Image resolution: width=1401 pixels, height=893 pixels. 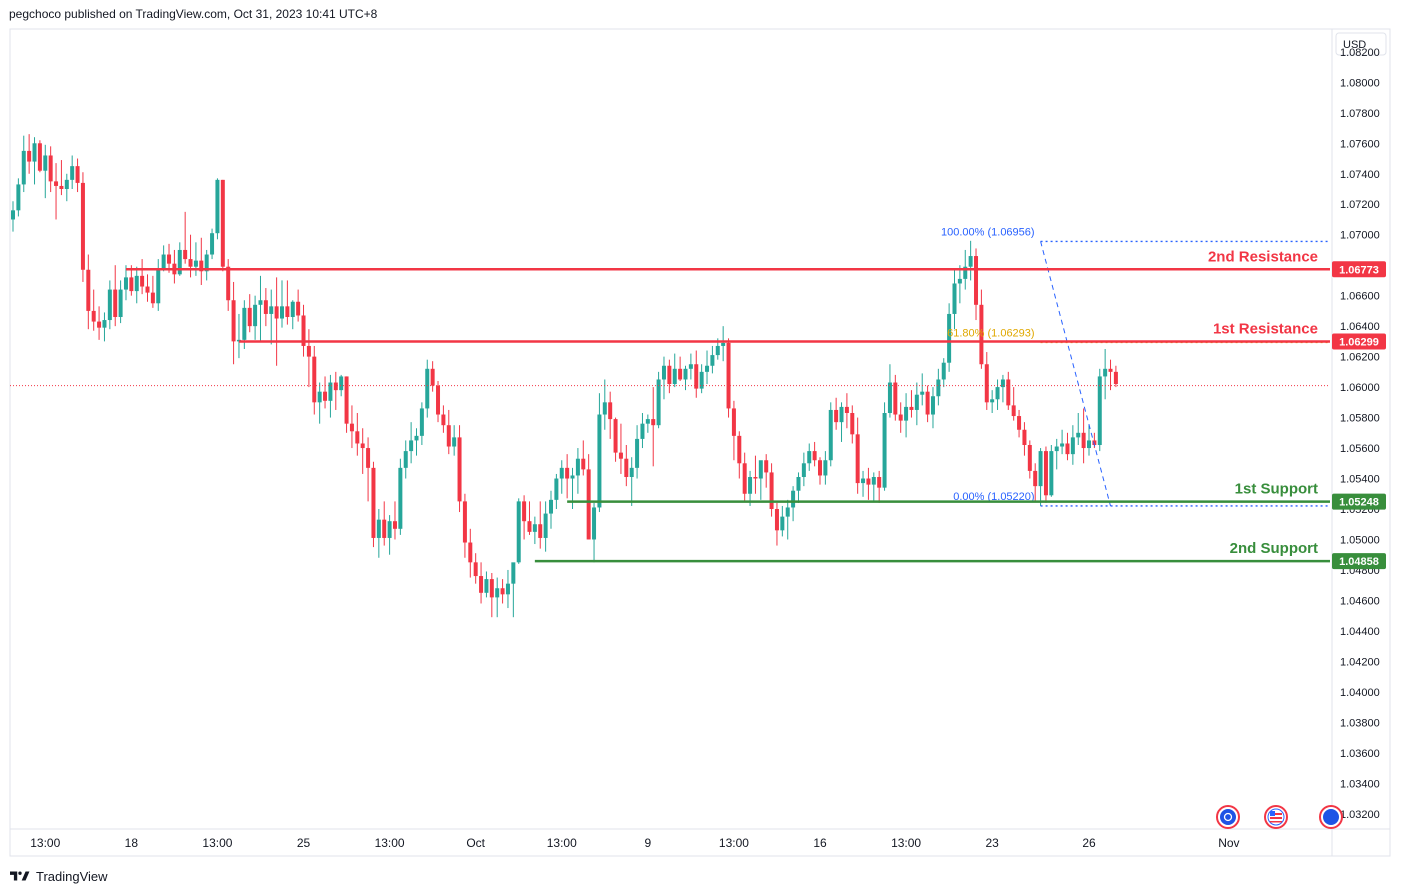 I want to click on price-tick-label: 1.05000, so click(x=1360, y=540).